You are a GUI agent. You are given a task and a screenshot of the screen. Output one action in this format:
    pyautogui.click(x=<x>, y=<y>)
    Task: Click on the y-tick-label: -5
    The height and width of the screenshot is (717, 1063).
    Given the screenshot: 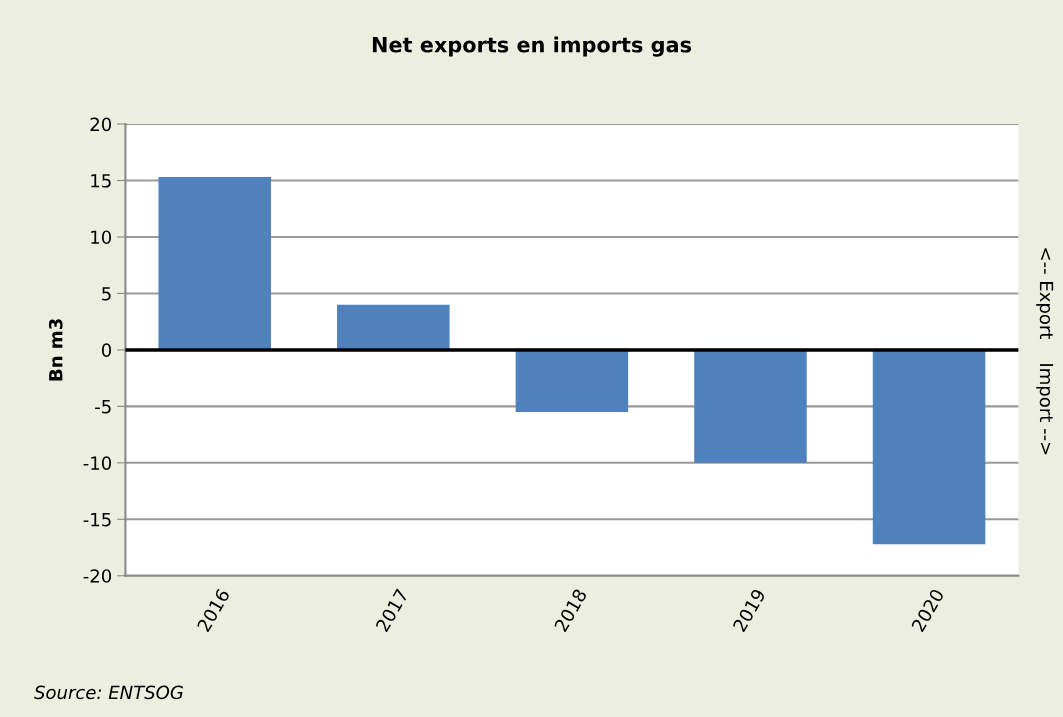 What is the action you would take?
    pyautogui.click(x=103, y=407)
    